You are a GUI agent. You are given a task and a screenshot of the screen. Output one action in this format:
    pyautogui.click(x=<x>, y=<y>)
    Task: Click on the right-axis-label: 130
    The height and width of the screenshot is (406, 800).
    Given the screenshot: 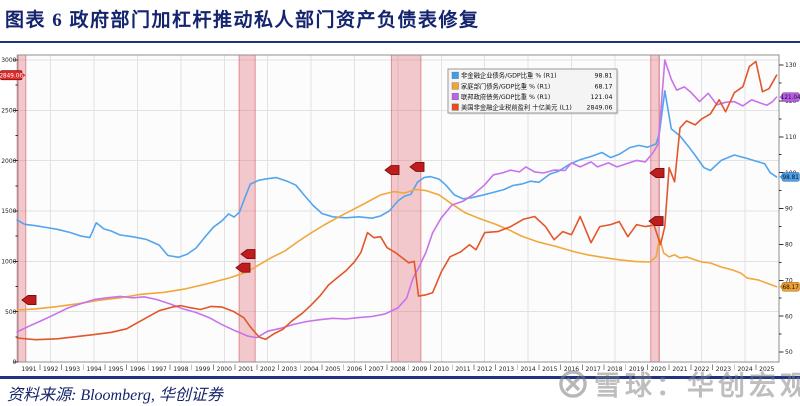 What is the action you would take?
    pyautogui.click(x=791, y=65)
    